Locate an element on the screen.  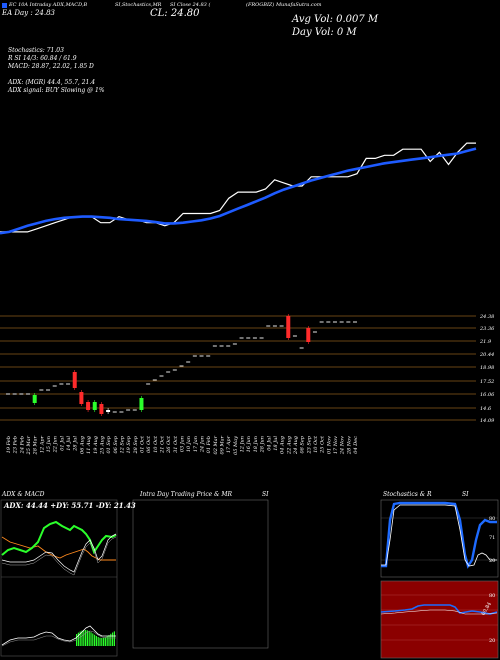
x-tick-6: 15 Jun is located at coordinates (49, 444).